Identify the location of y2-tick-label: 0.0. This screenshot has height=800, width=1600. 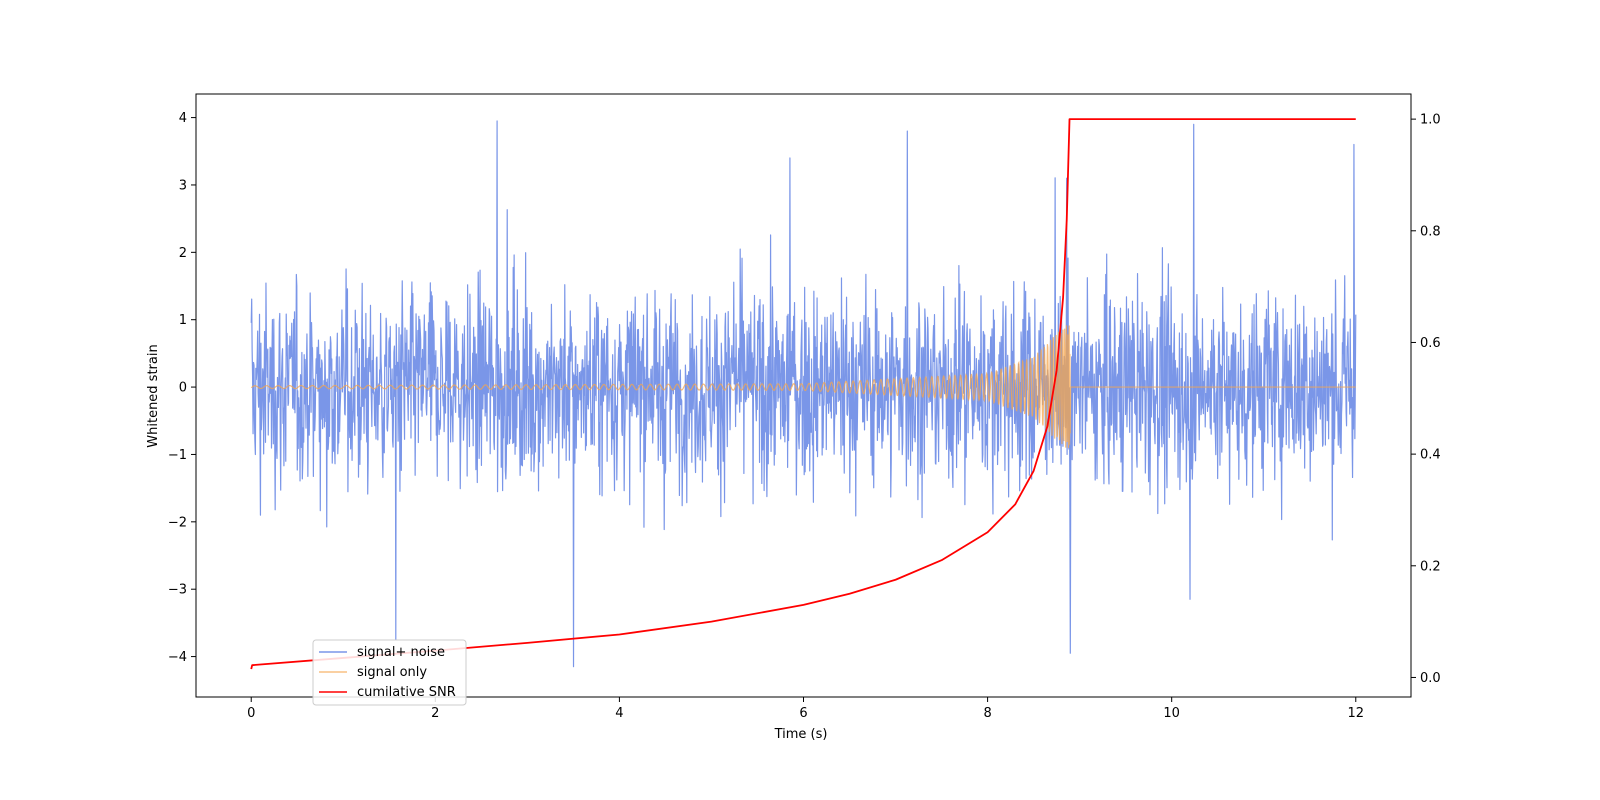
(1430, 678).